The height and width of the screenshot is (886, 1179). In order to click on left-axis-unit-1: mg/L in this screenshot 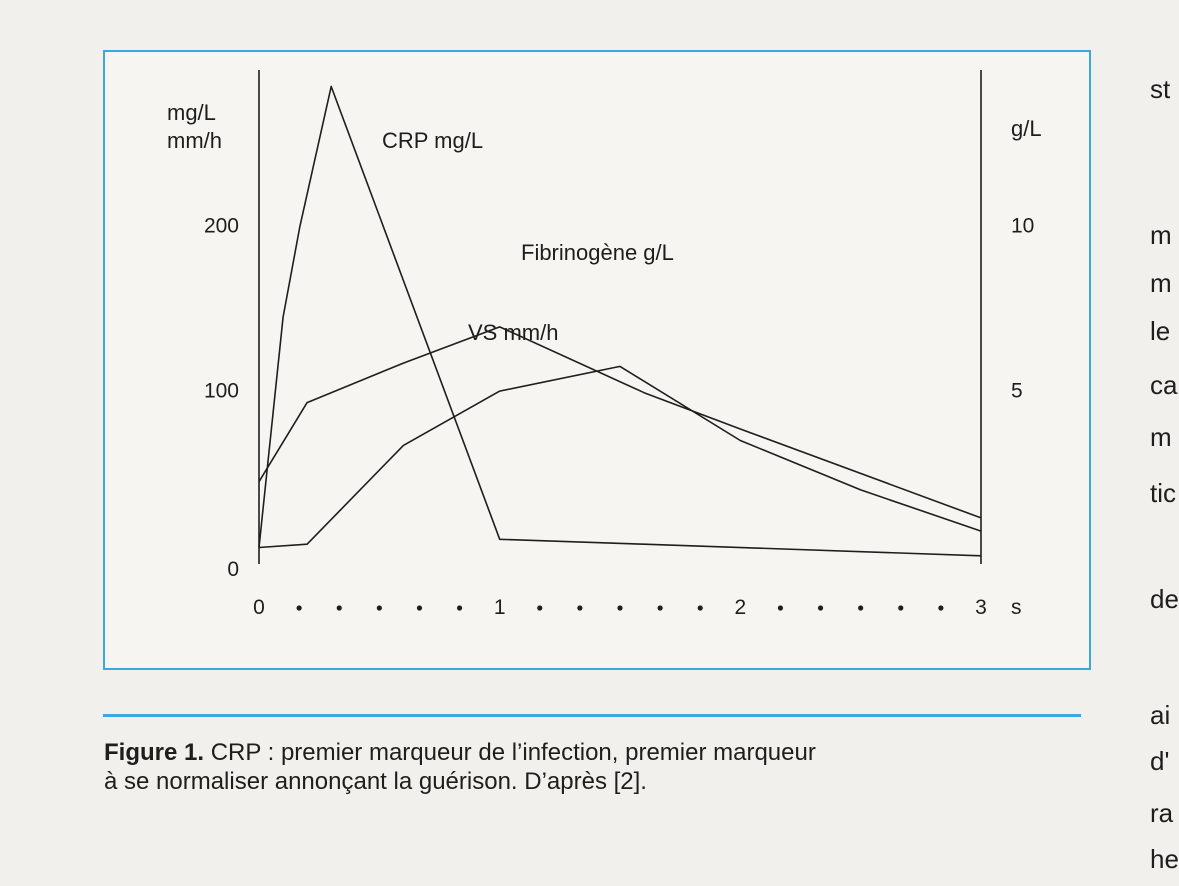, I will do `click(191, 112)`.